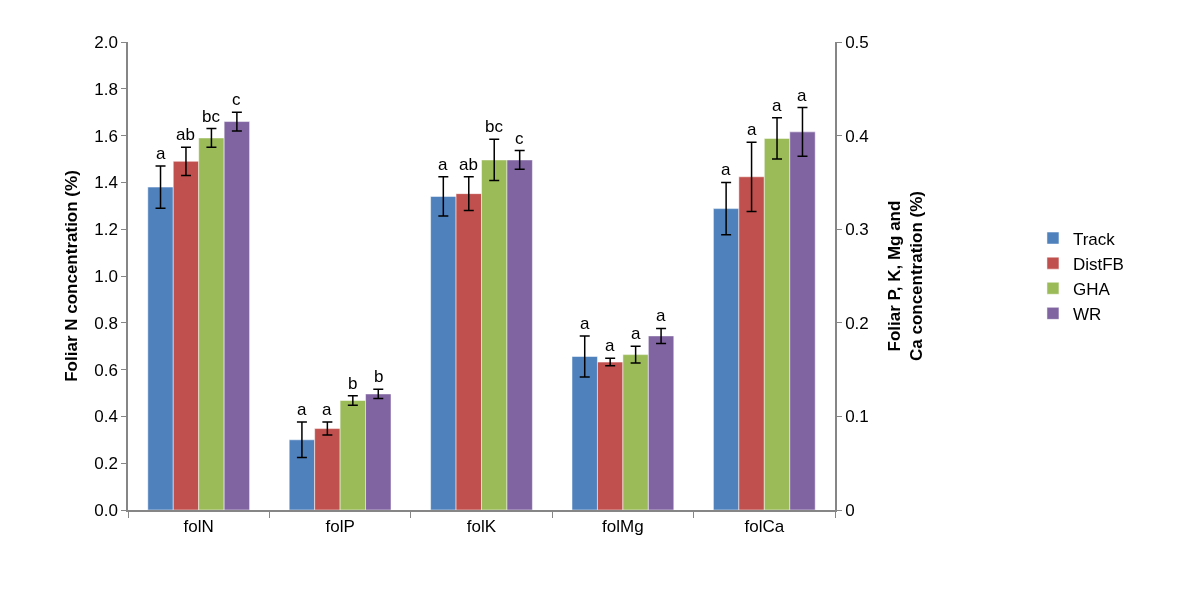  I want to click on y2-tick-label: 0.4, so click(857, 136).